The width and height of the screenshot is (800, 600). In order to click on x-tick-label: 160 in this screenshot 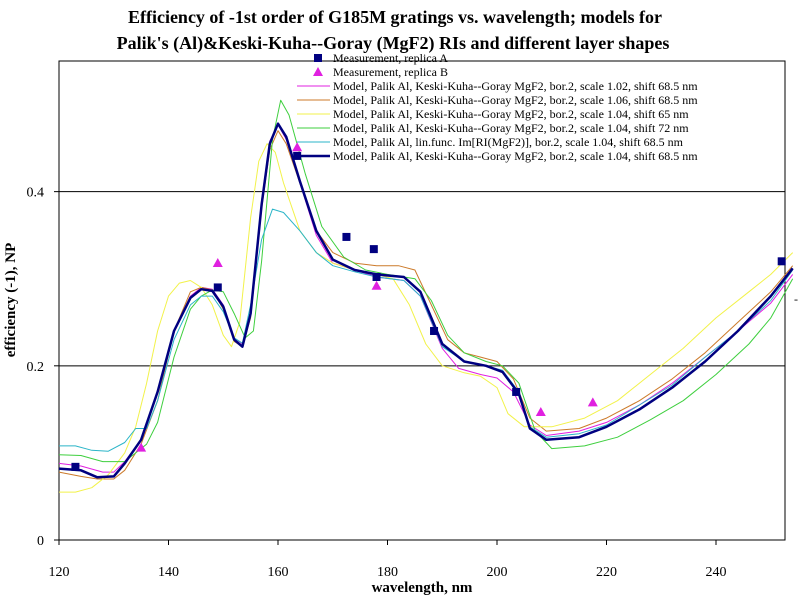, I will do `click(278, 572)`.